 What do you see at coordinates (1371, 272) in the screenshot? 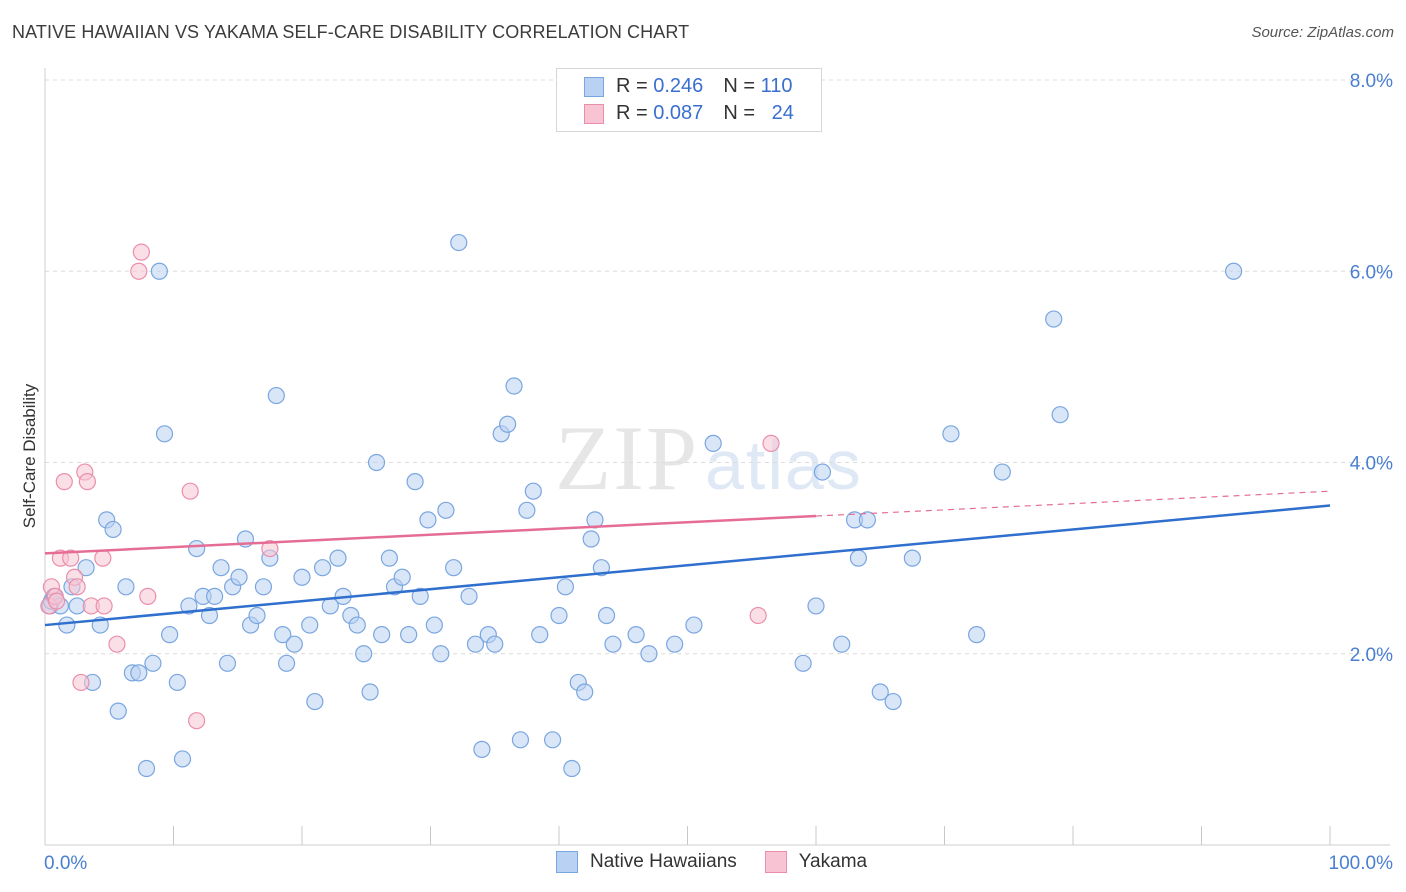
I see `y-tick-label: 6.0%` at bounding box center [1371, 272].